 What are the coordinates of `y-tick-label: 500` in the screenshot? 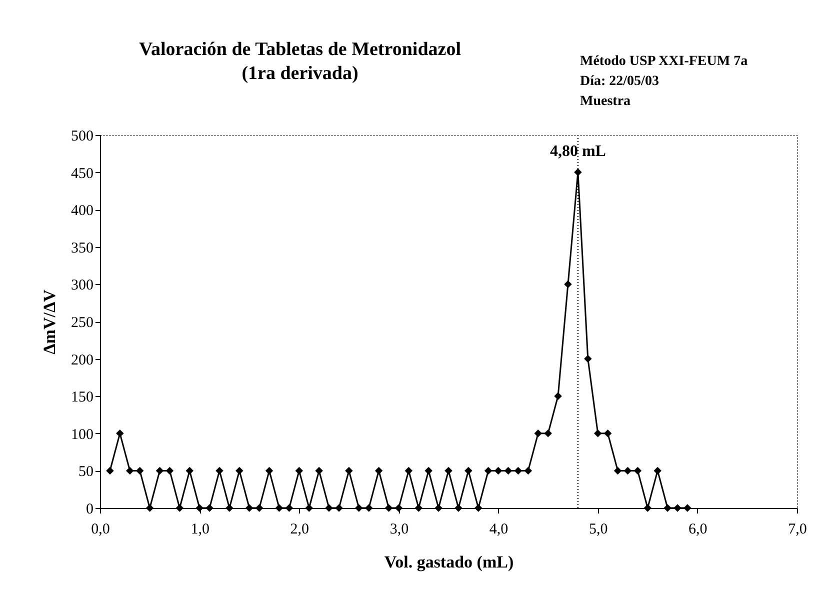 It's located at (82, 136).